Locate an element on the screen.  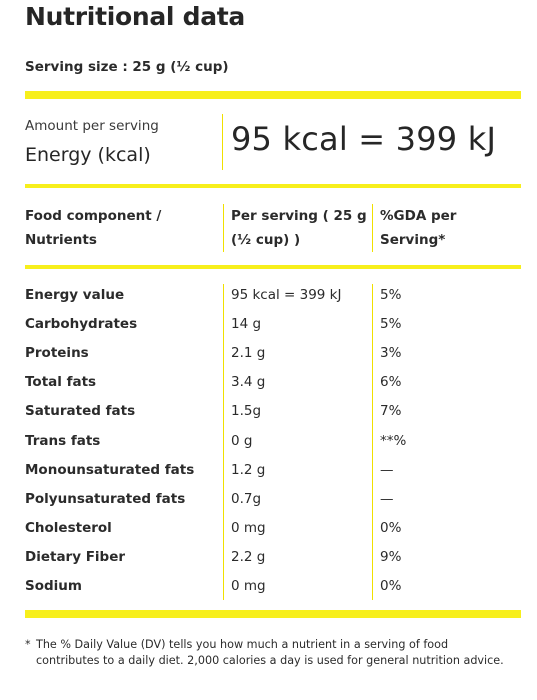
nutrient-gda: 9% is located at coordinates (391, 557).